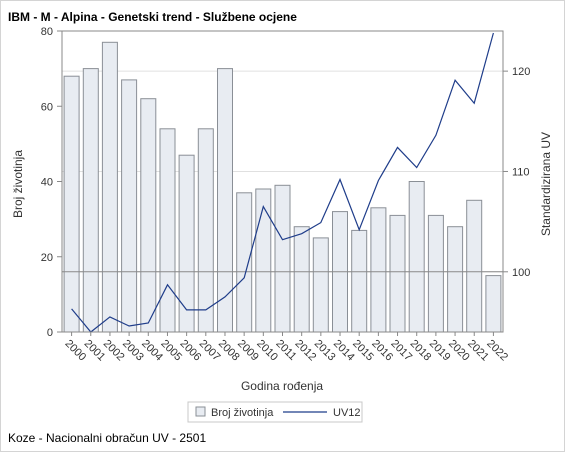 The width and height of the screenshot is (567, 454). What do you see at coordinates (263, 260) in the screenshot?
I see `bar-2010` at bounding box center [263, 260].